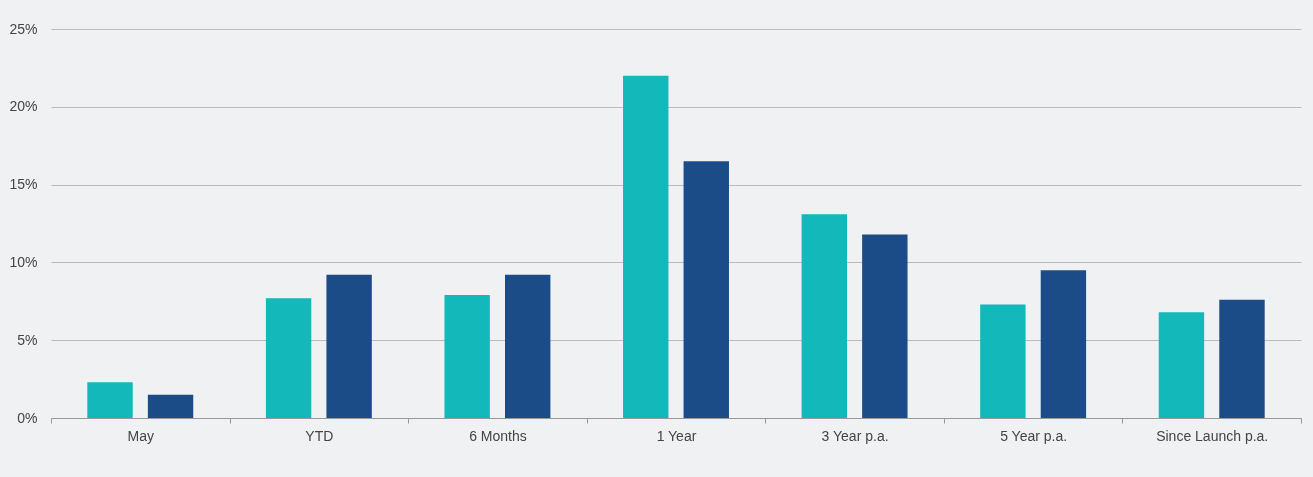 This screenshot has height=477, width=1313. I want to click on x-tick-label: 1 Year, so click(676, 435).